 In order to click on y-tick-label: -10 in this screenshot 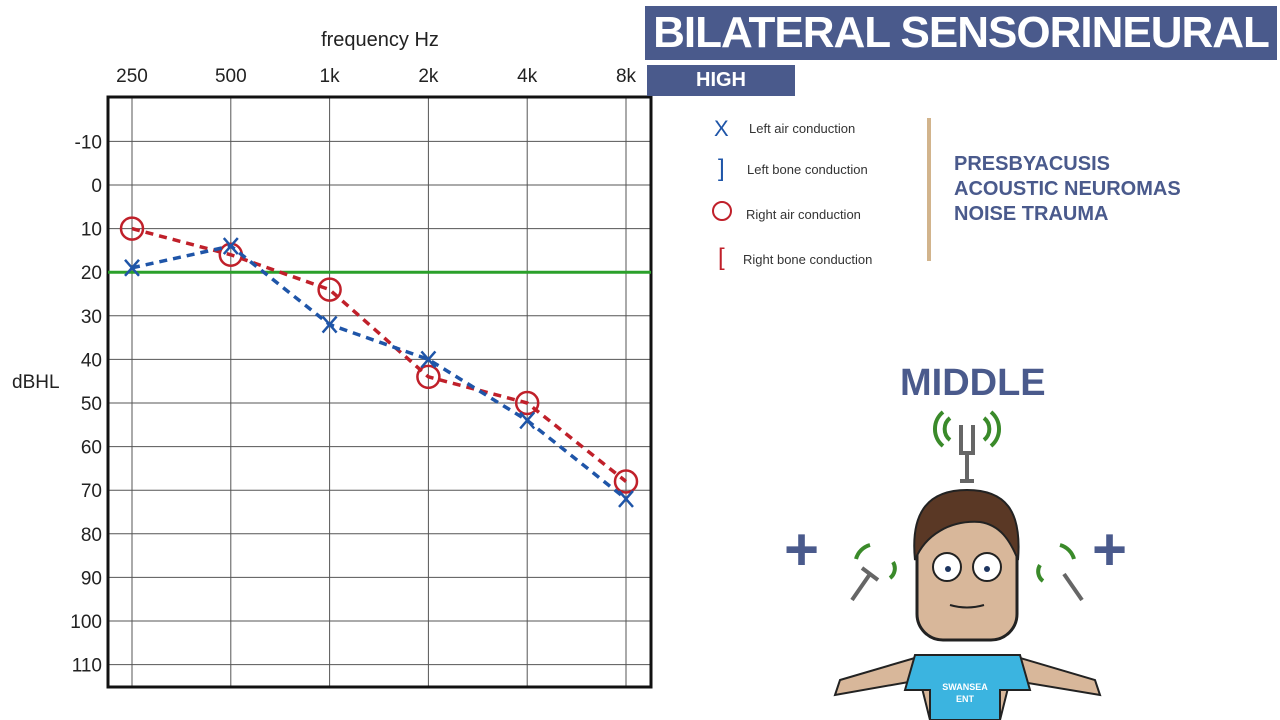, I will do `click(88, 142)`.